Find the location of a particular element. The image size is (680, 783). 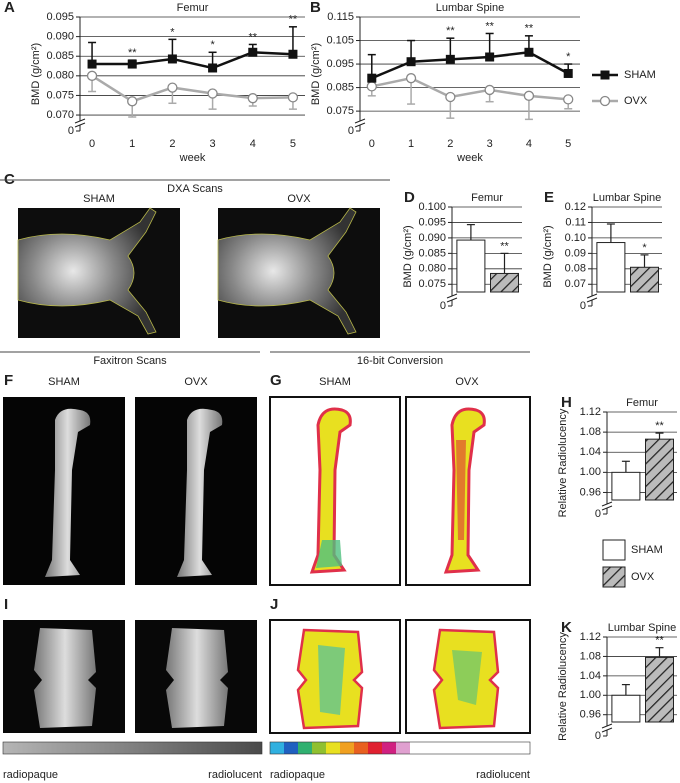

x-tick-label: 4 is located at coordinates (253, 144).